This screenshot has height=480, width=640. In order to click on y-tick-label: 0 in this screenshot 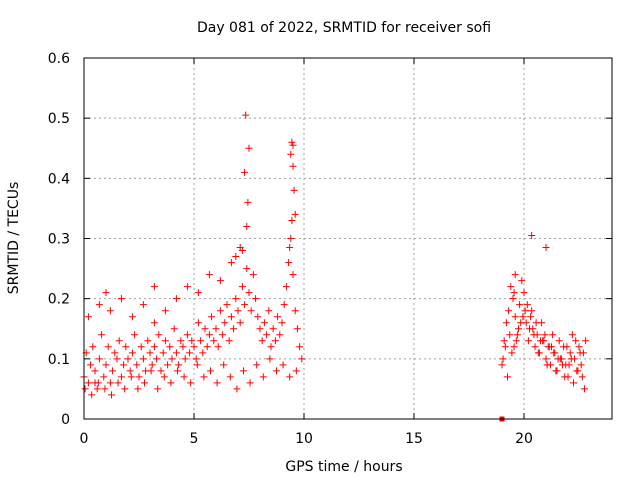, I will do `click(65, 420)`.